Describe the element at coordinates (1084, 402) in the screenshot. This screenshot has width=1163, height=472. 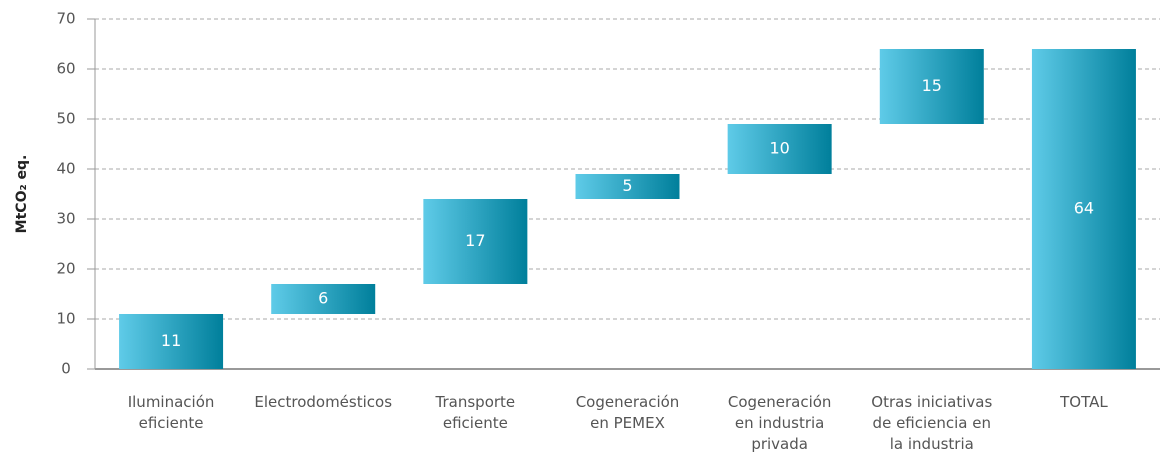
I see `x-tick-label: TOTAL` at that location.